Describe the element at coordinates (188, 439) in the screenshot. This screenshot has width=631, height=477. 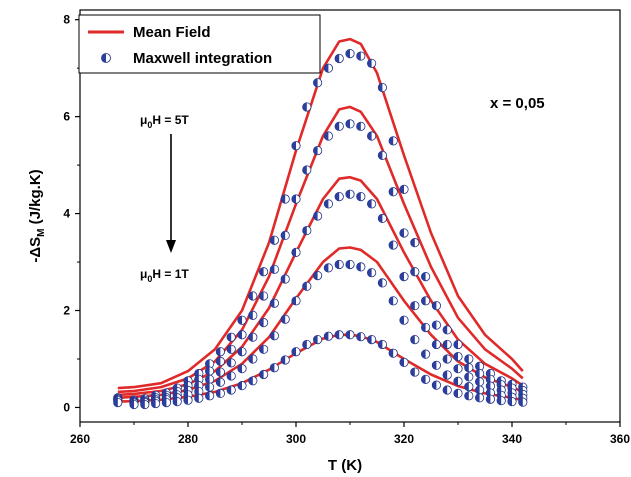
I see `x-tick-label: 280` at that location.